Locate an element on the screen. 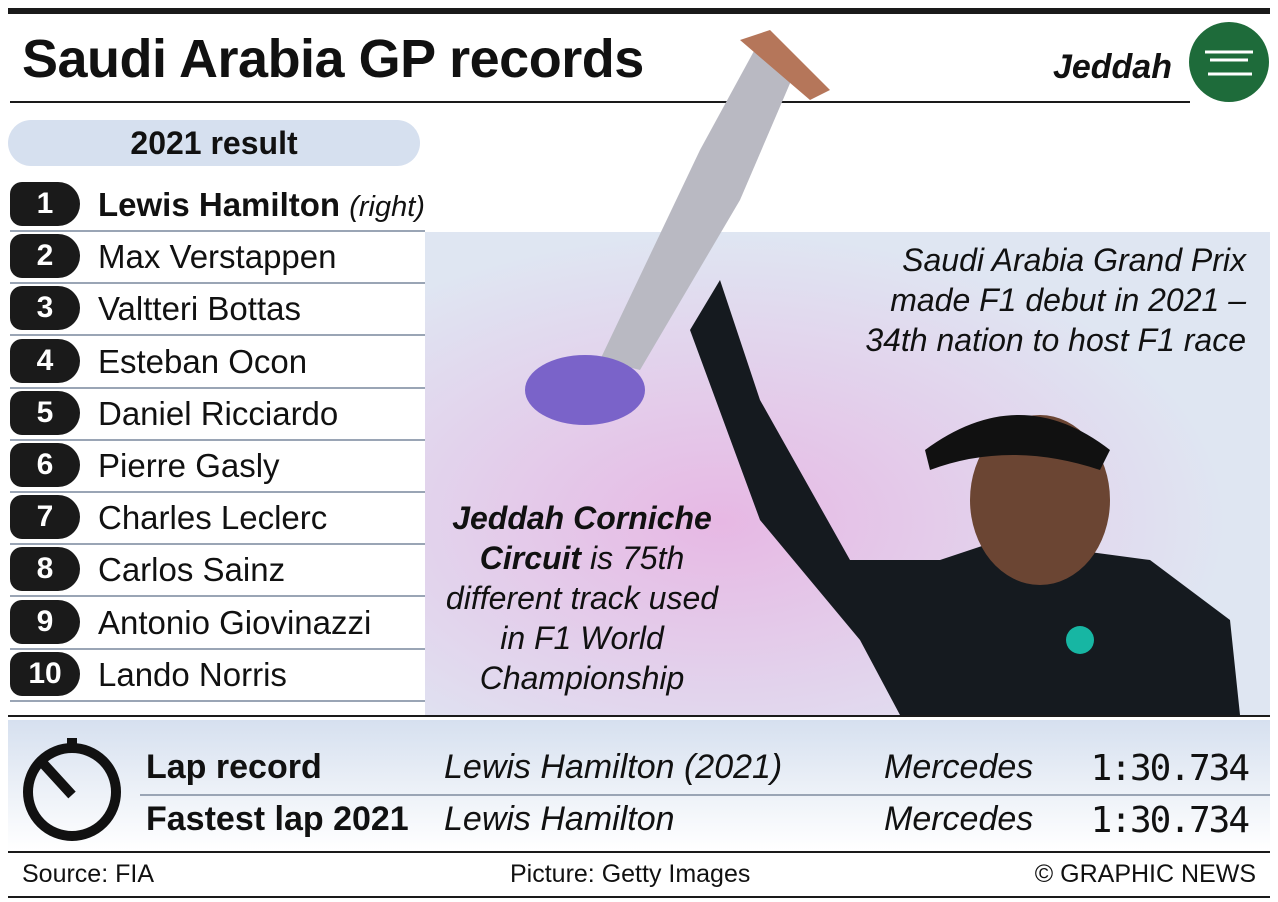 This screenshot has width=1278, height=902. position-badge: 5 is located at coordinates (45, 412).